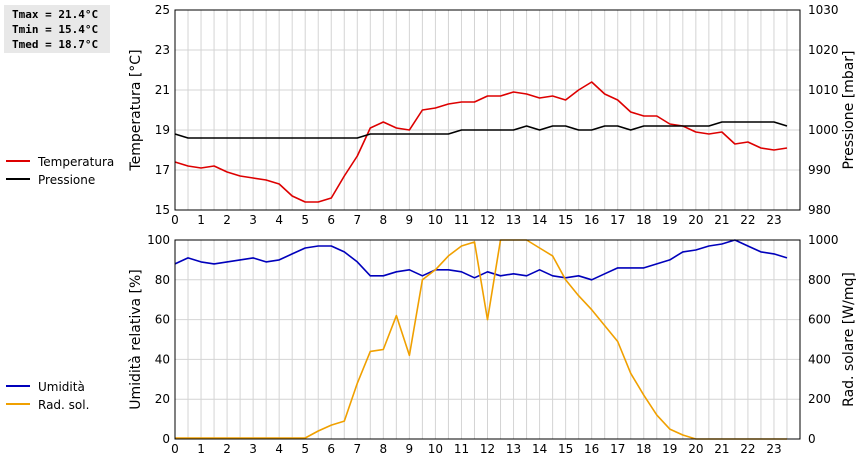 The height and width of the screenshot is (460, 860). Describe the element at coordinates (166, 439) in the screenshot. I see `y-left-tick-label: 0` at that location.